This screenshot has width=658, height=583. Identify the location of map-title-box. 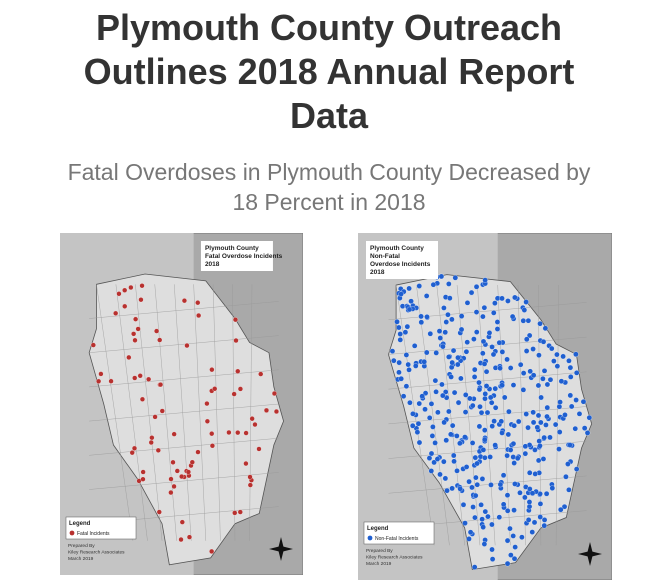
(402, 260).